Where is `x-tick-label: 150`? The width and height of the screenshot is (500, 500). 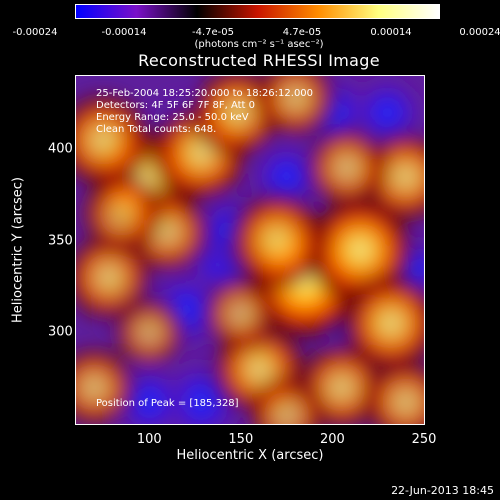
x-tick-label: 150 is located at coordinates (241, 439).